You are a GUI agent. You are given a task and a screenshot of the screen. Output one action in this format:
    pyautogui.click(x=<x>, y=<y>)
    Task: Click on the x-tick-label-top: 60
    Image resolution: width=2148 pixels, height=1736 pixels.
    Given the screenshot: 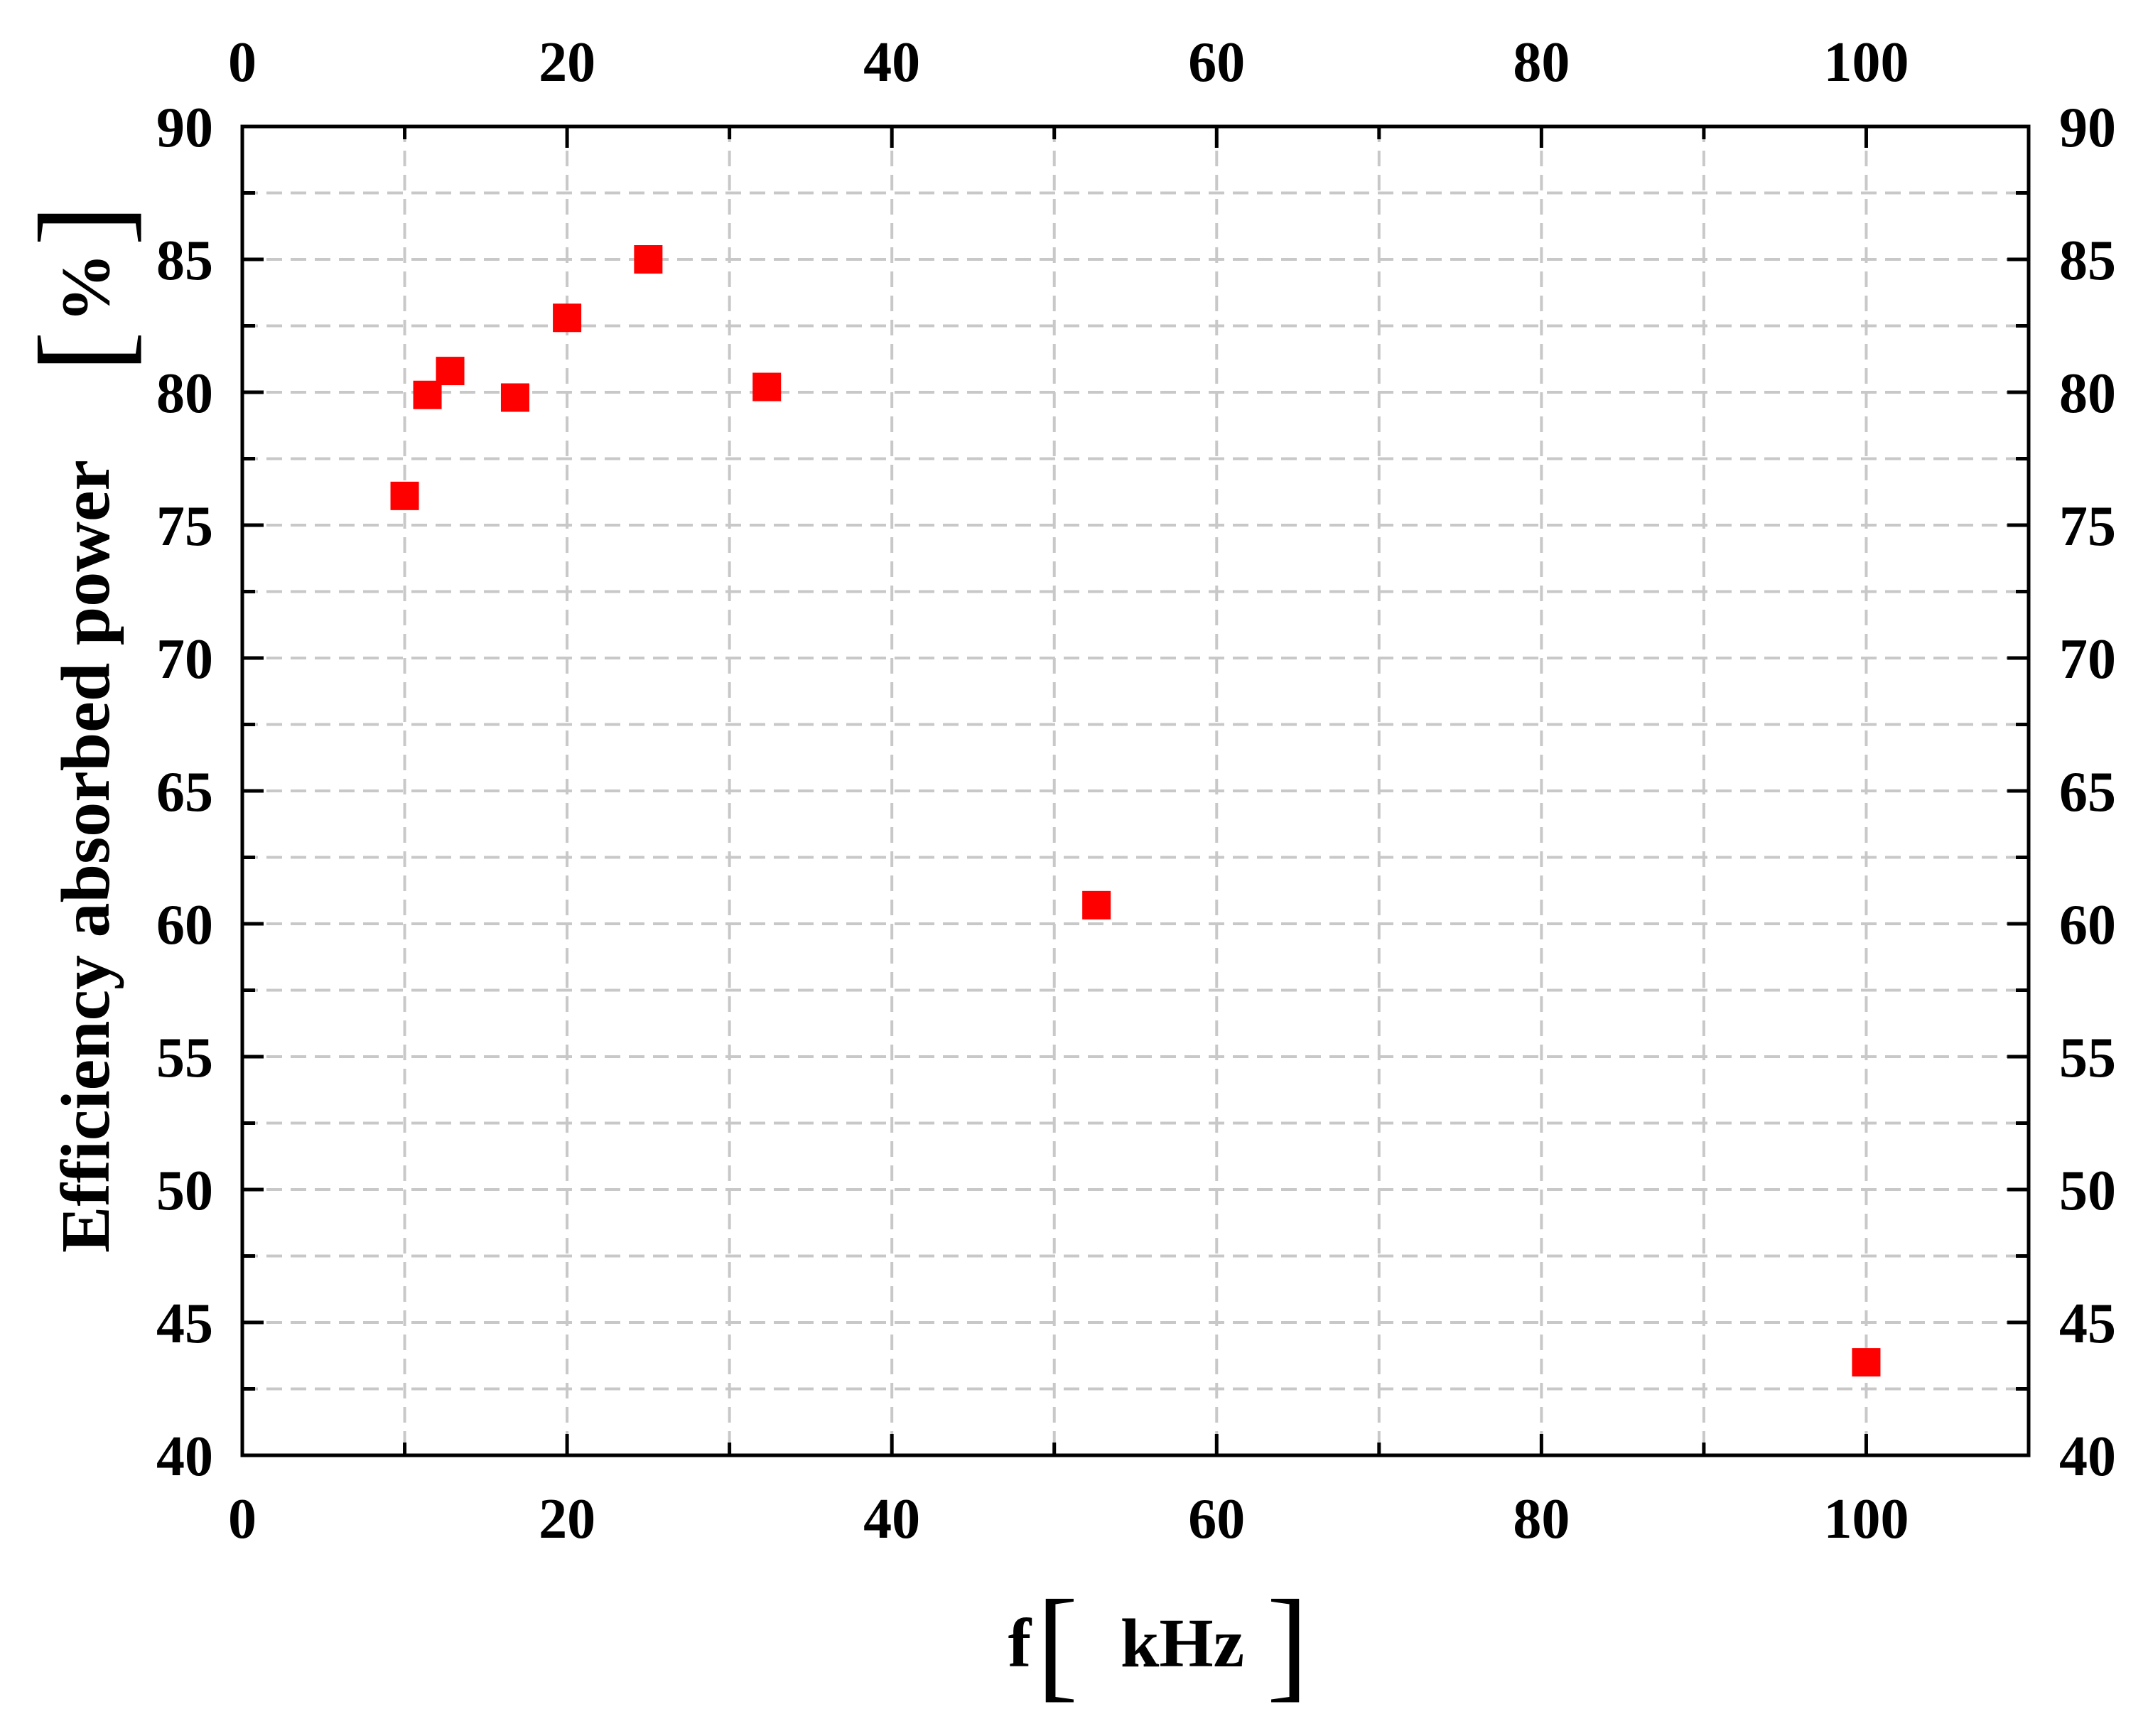 What is the action you would take?
    pyautogui.click(x=1216, y=62)
    